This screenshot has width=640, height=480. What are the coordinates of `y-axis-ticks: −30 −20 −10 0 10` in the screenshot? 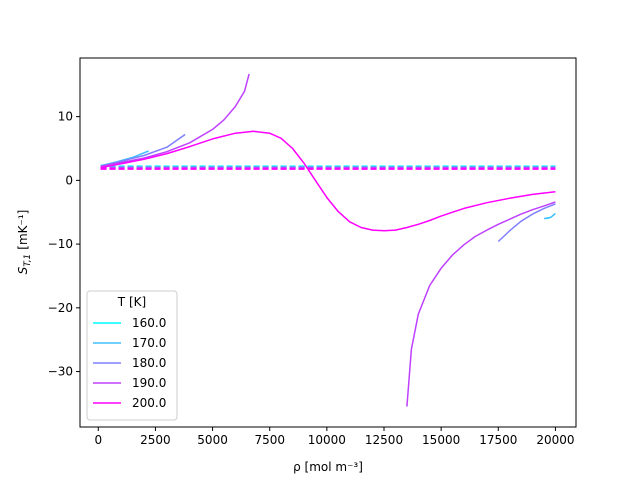 It's located at (64, 244).